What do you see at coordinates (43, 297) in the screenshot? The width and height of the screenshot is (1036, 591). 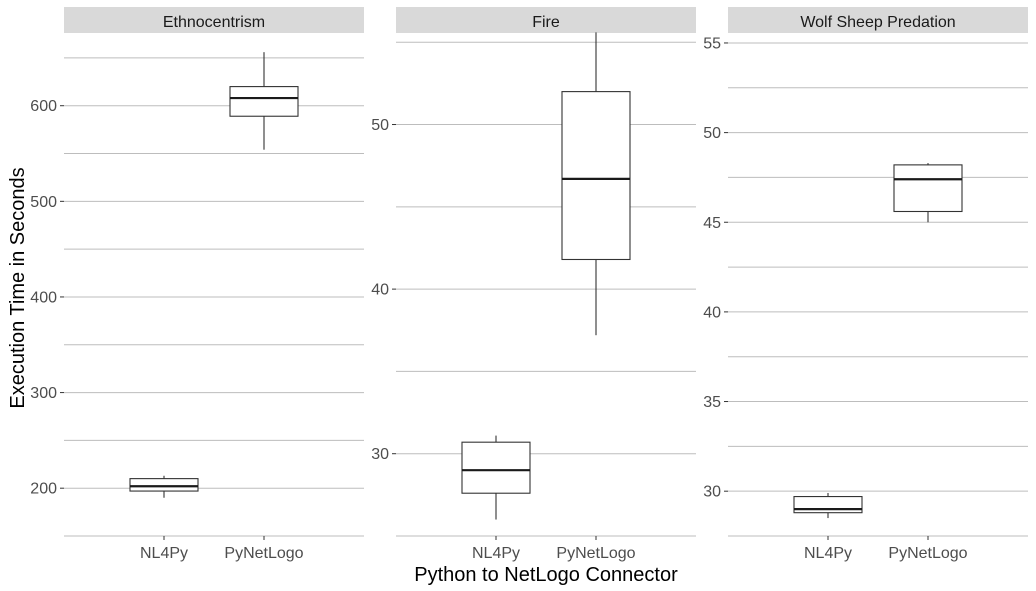 I see `y-tick-label: 400` at bounding box center [43, 297].